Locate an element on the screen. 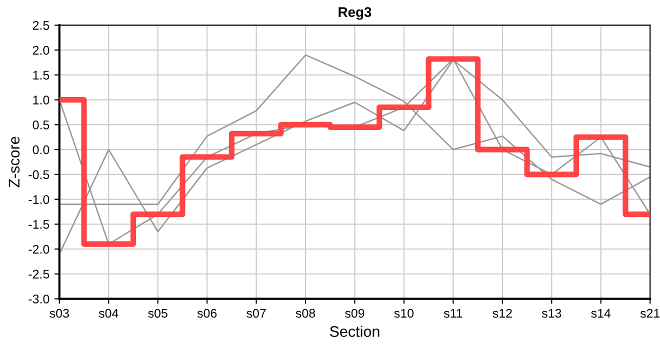 Image resolution: width=660 pixels, height=360 pixels. x-tick-label: s09 is located at coordinates (354, 313).